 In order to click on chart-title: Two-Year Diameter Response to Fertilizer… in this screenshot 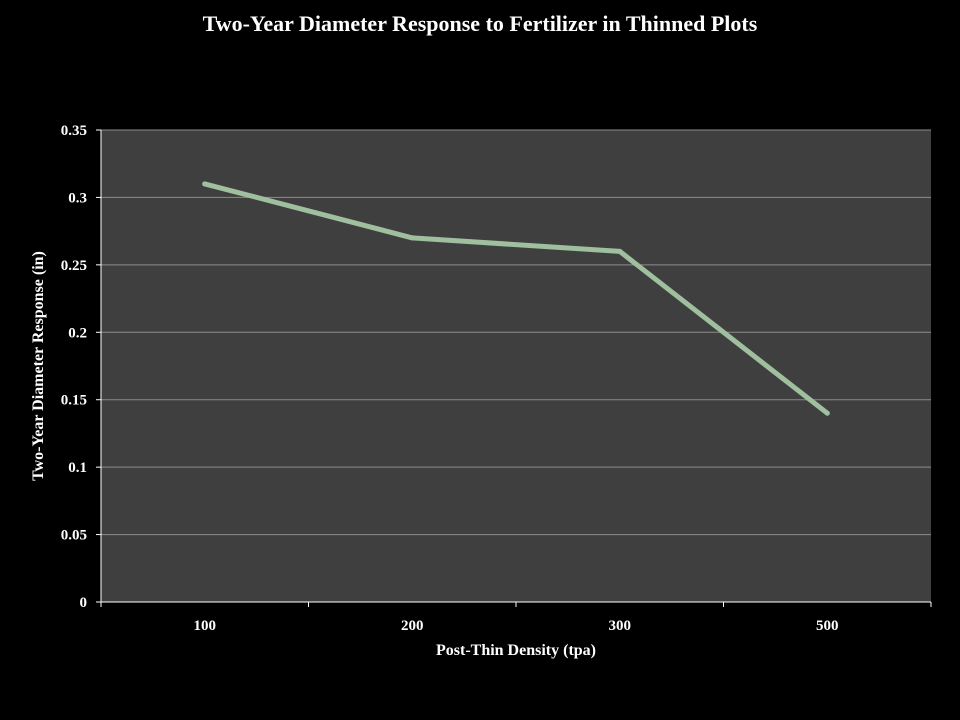, I will do `click(480, 23)`.